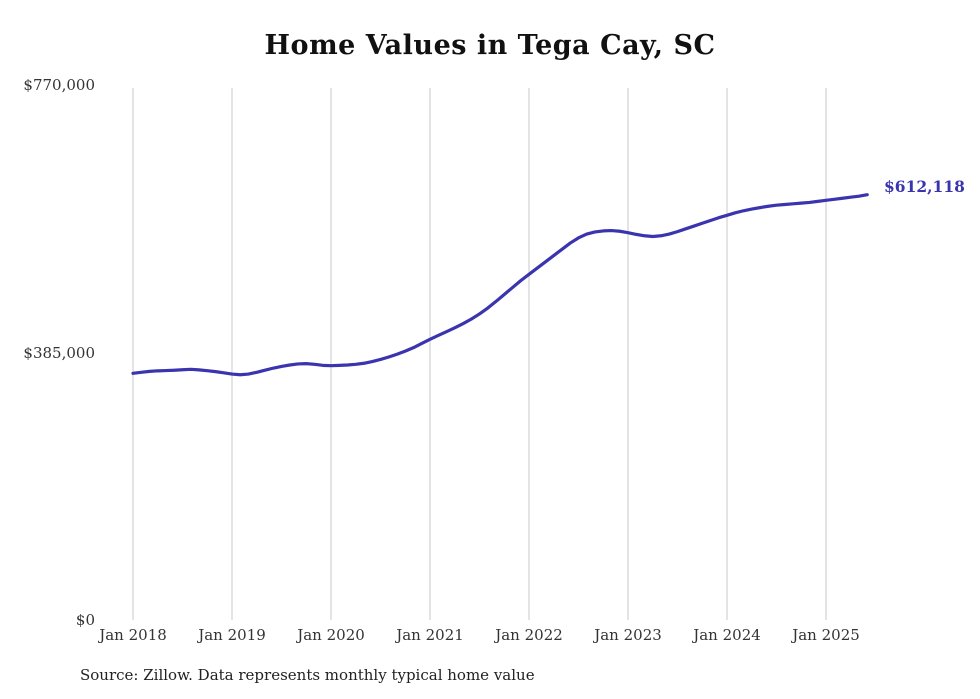  What do you see at coordinates (430, 635) in the screenshot?
I see `x-axis-tick-jan-2021: Jan 2021` at bounding box center [430, 635].